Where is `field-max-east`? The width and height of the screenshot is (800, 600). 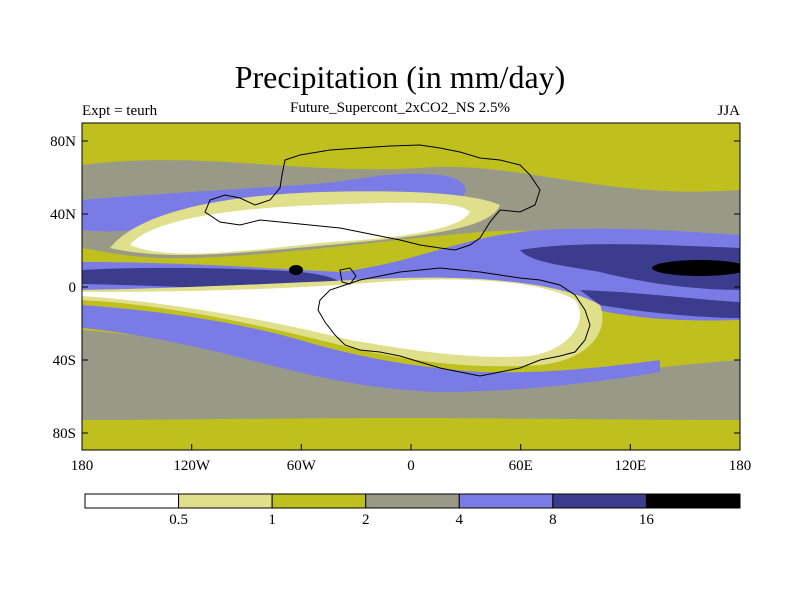
field-max-east is located at coordinates (696, 268).